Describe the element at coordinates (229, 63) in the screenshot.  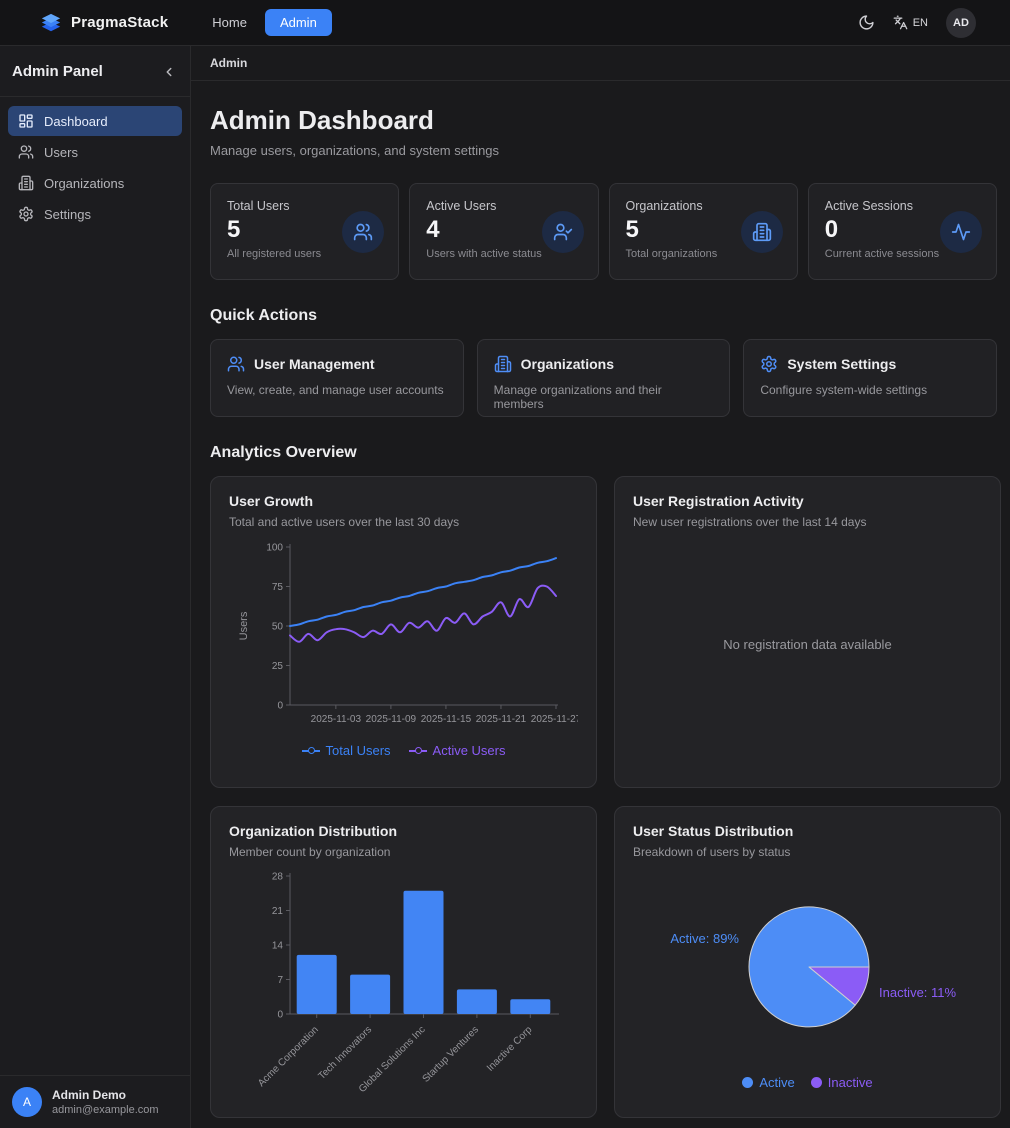
I see `breadcrumb: Admin` at that location.